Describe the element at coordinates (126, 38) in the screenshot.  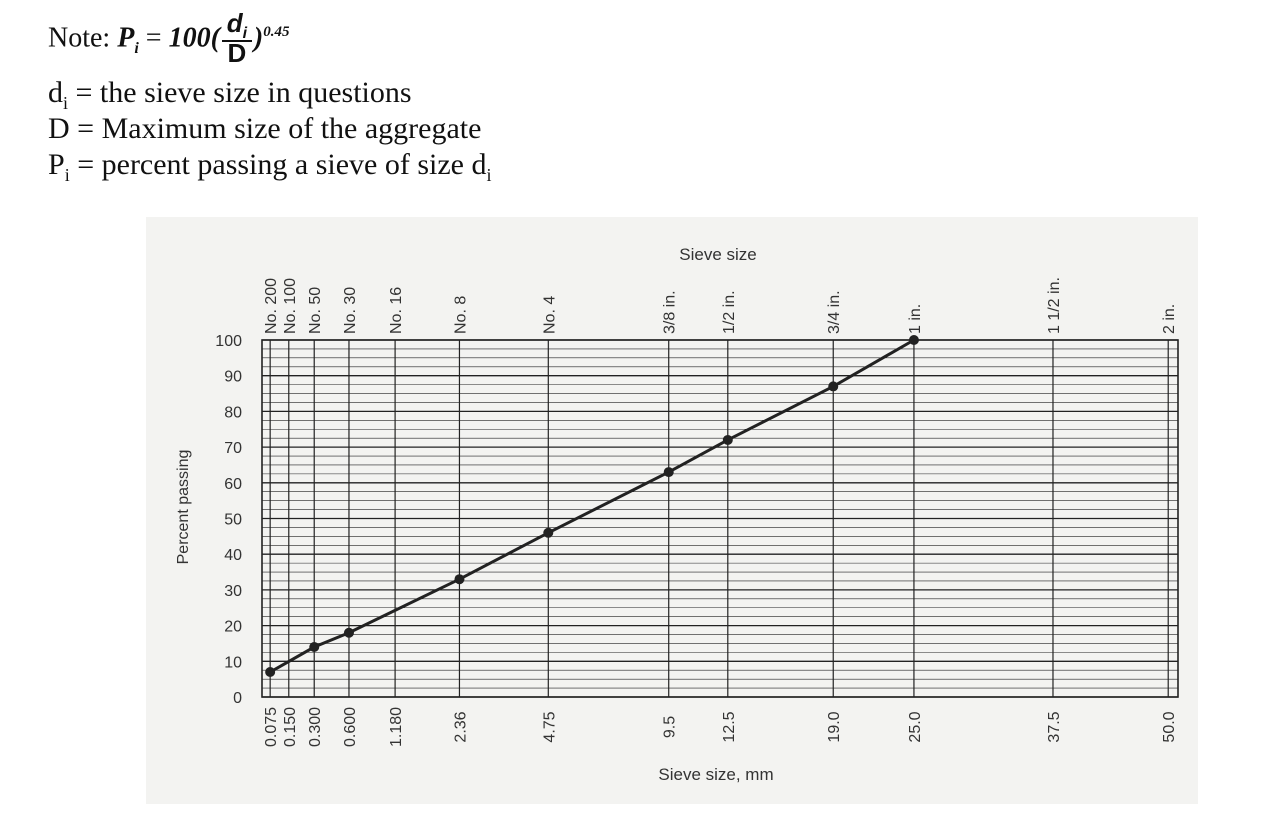
I see `formula-lhs: P` at that location.